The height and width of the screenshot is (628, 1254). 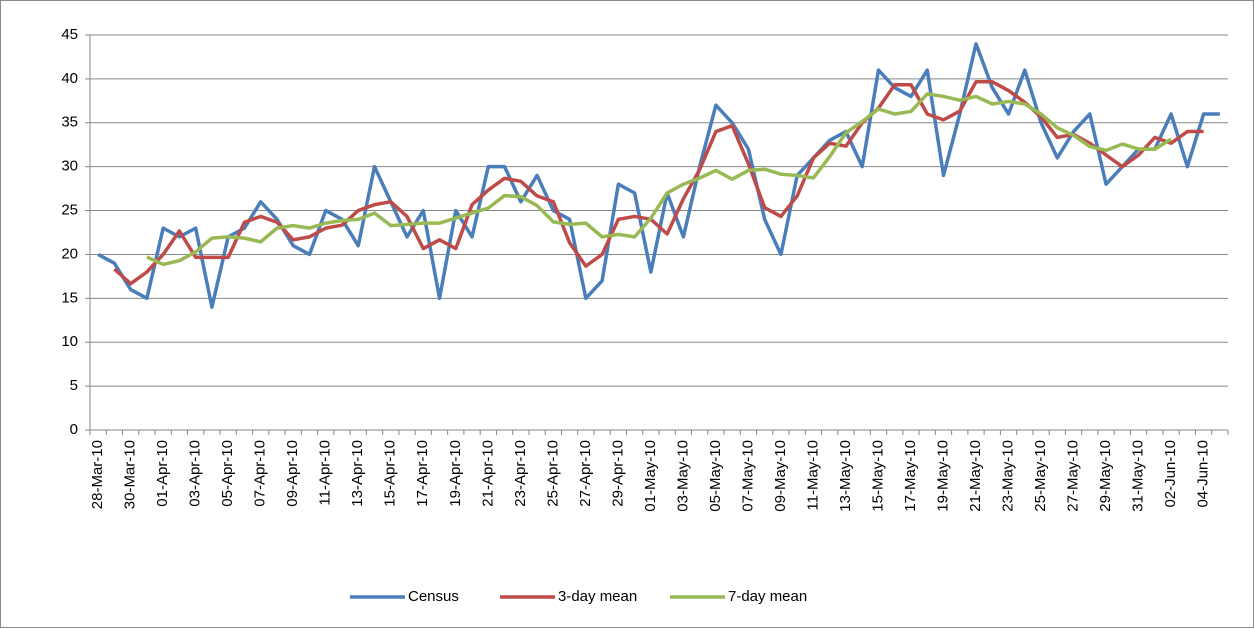 I want to click on x-tick-label: 29-Apr-10, so click(x=617, y=473).